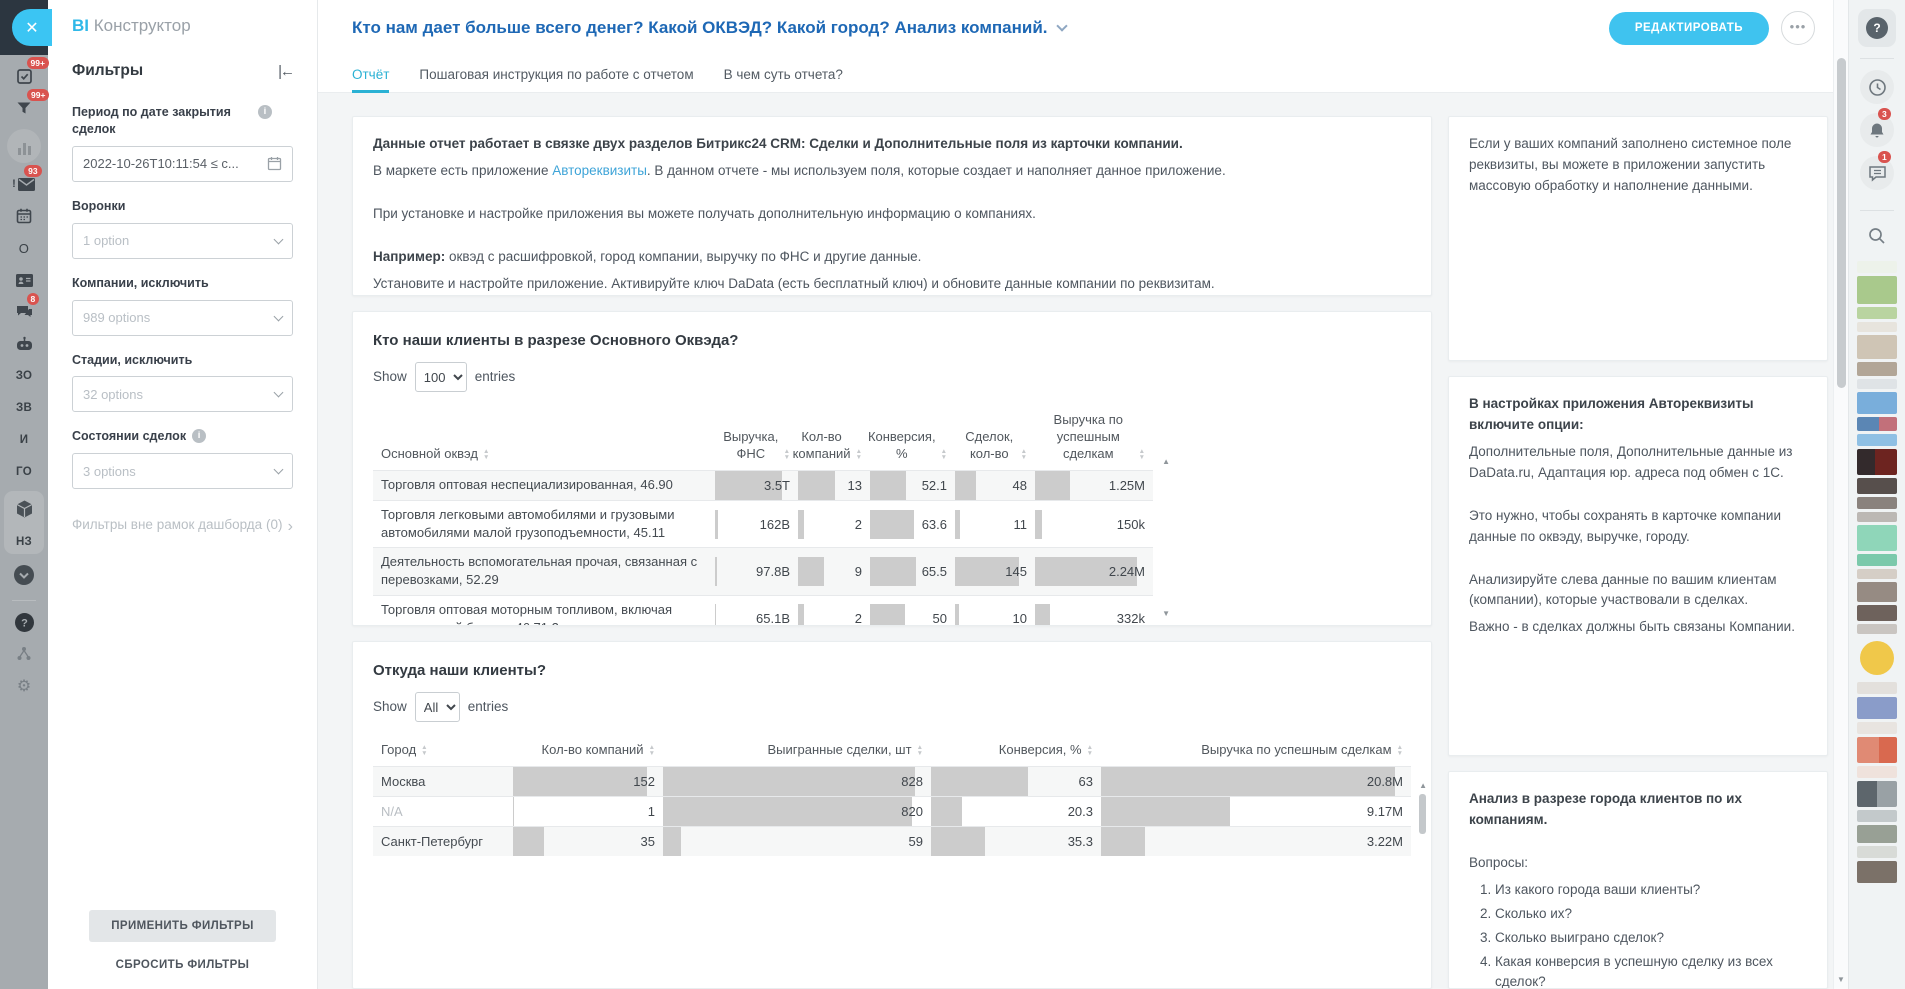  Describe the element at coordinates (996, 445) in the screenshot. I see `col-header-deals: Сделок, кол-во ▲ ▼` at that location.